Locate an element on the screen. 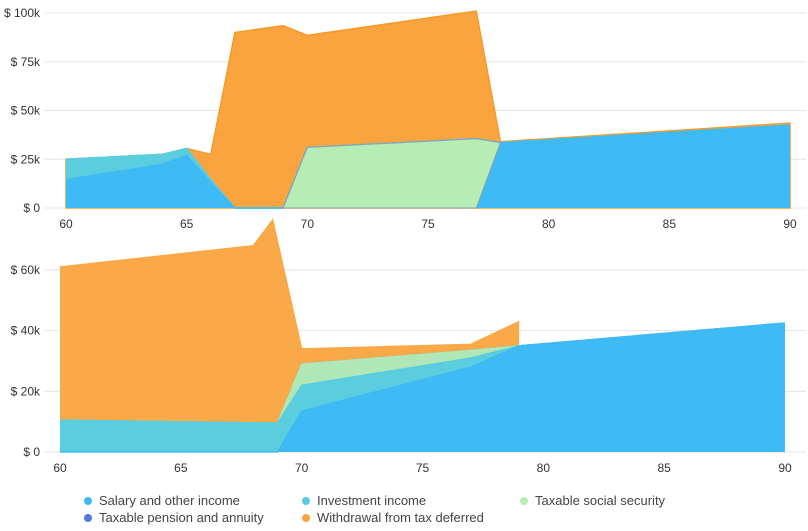 The width and height of the screenshot is (808, 531). legend-item-salary: Salary and other income is located at coordinates (193, 500).